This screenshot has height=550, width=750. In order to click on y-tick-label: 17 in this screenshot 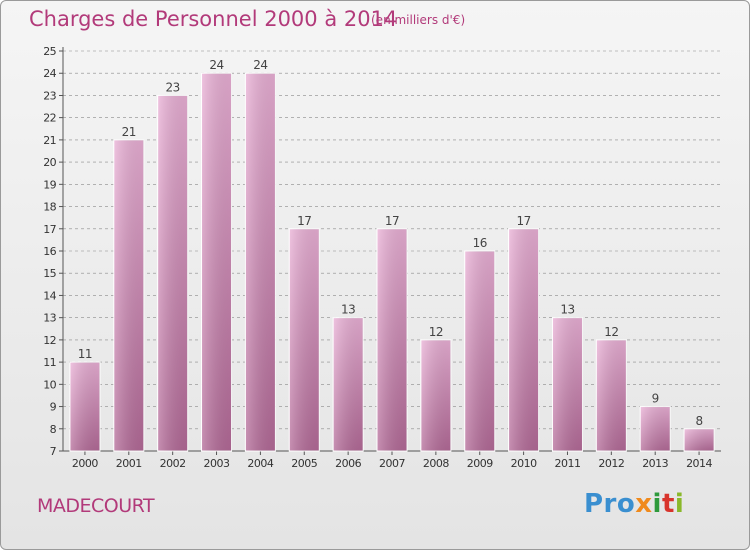, I will do `click(49, 229)`.